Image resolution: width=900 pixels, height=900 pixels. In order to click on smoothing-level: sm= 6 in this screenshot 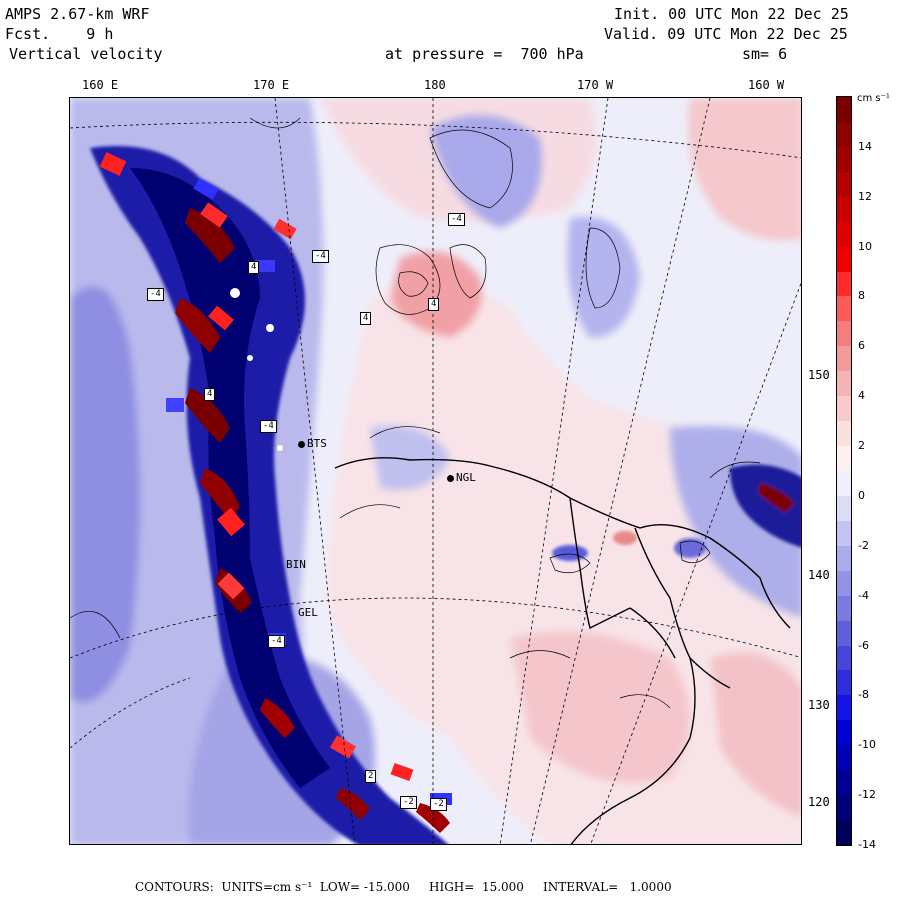, I will do `click(765, 54)`.